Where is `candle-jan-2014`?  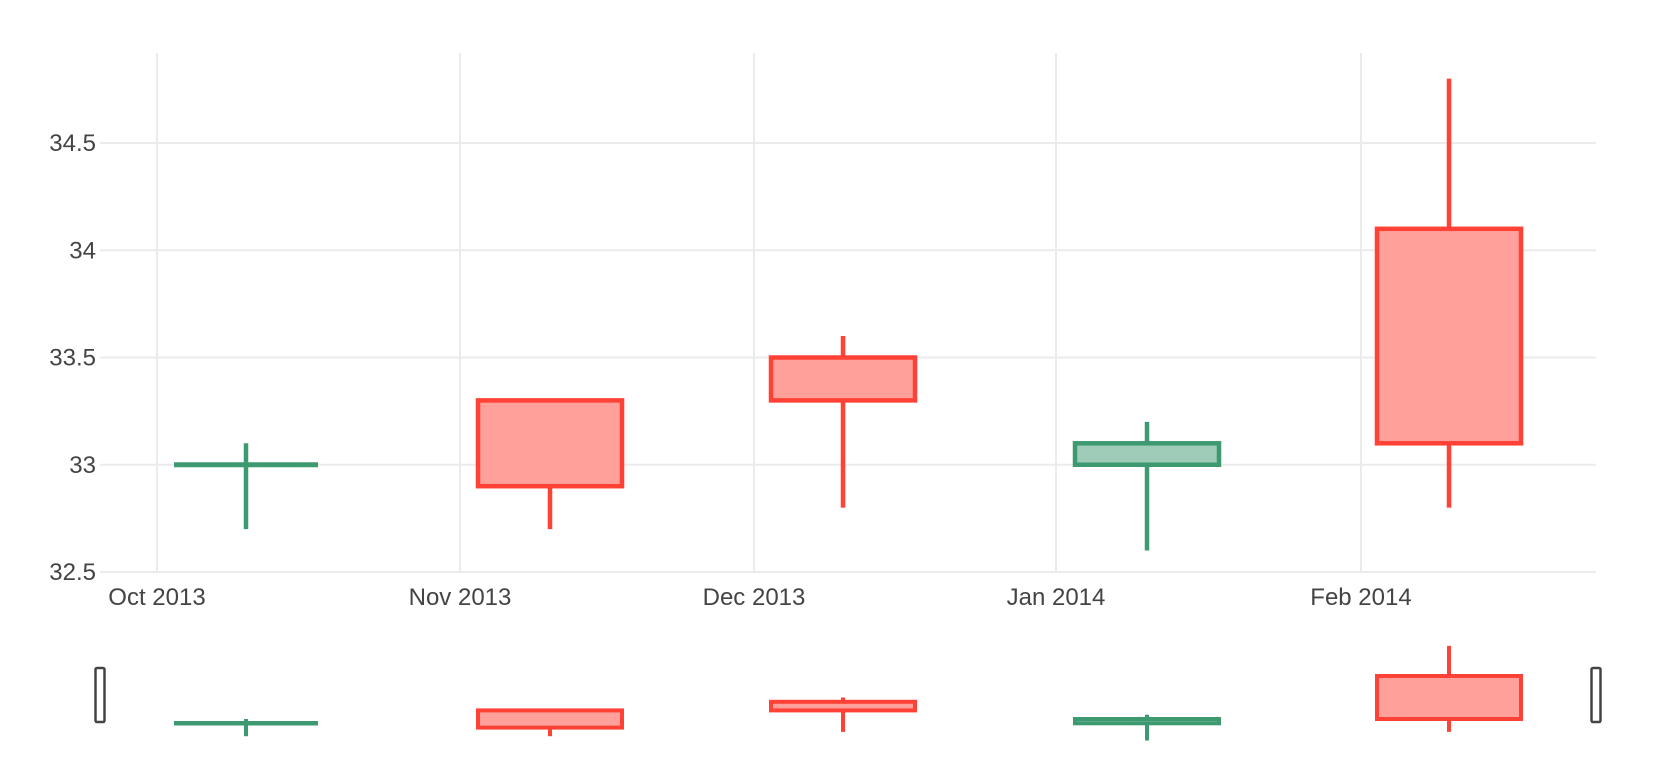
candle-jan-2014 is located at coordinates (1147, 486).